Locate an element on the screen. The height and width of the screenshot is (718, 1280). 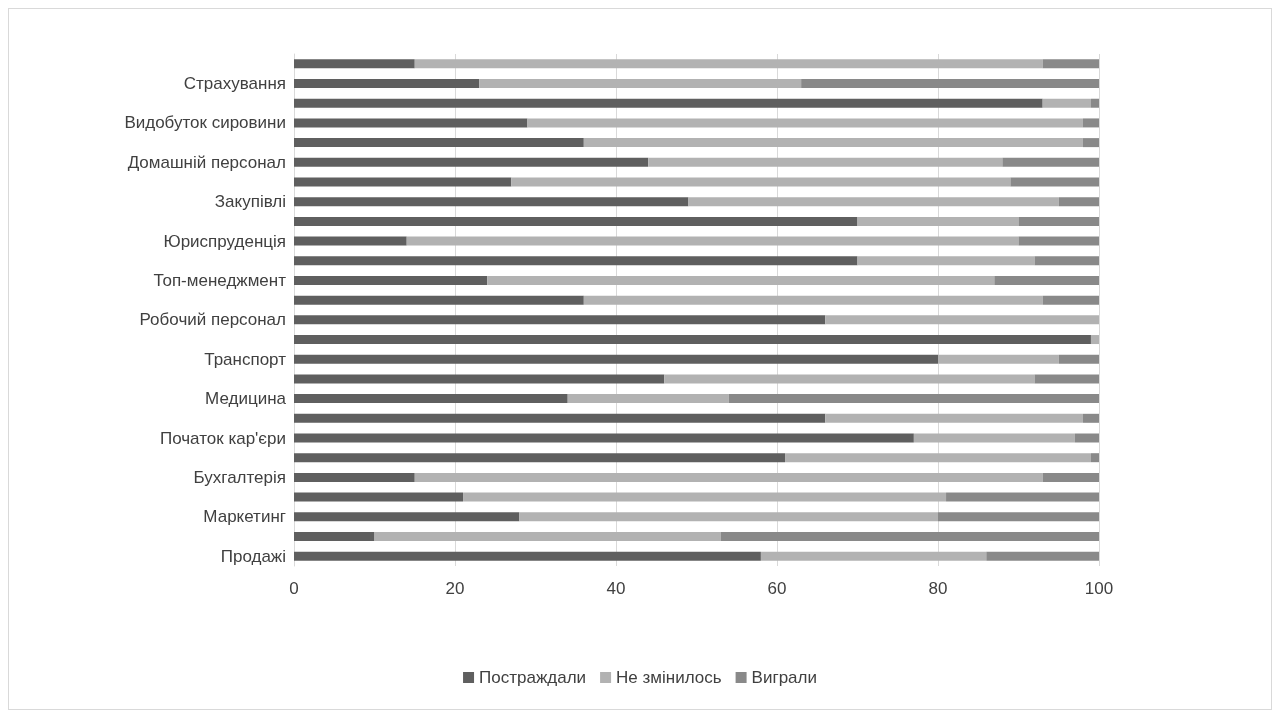
legend-label: Виграли is located at coordinates (784, 677).